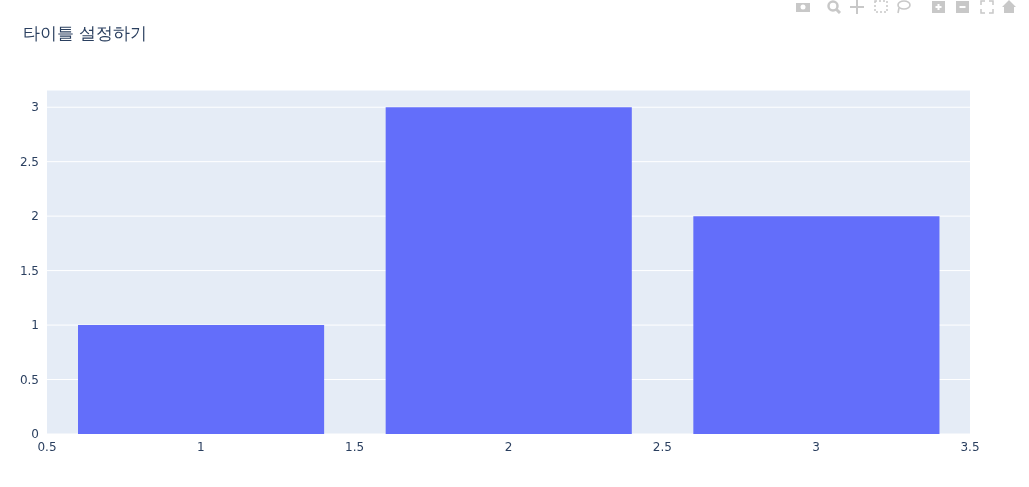  I want to click on x-tick-label: 2, so click(508, 446).